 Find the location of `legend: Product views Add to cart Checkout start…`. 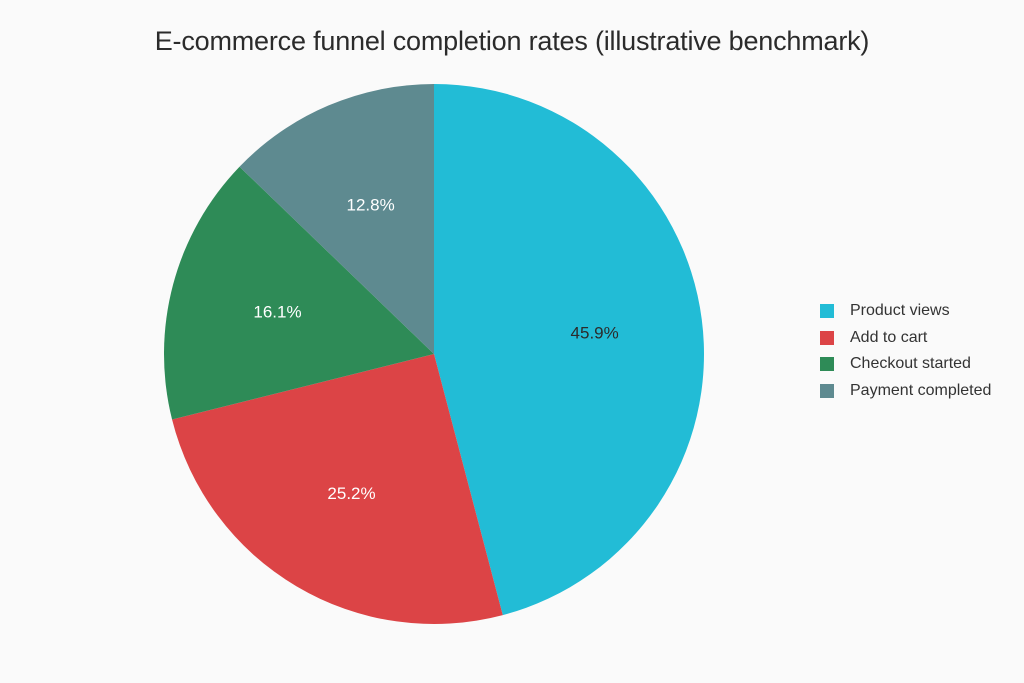

legend: Product views Add to cart Checkout start… is located at coordinates (905, 351).